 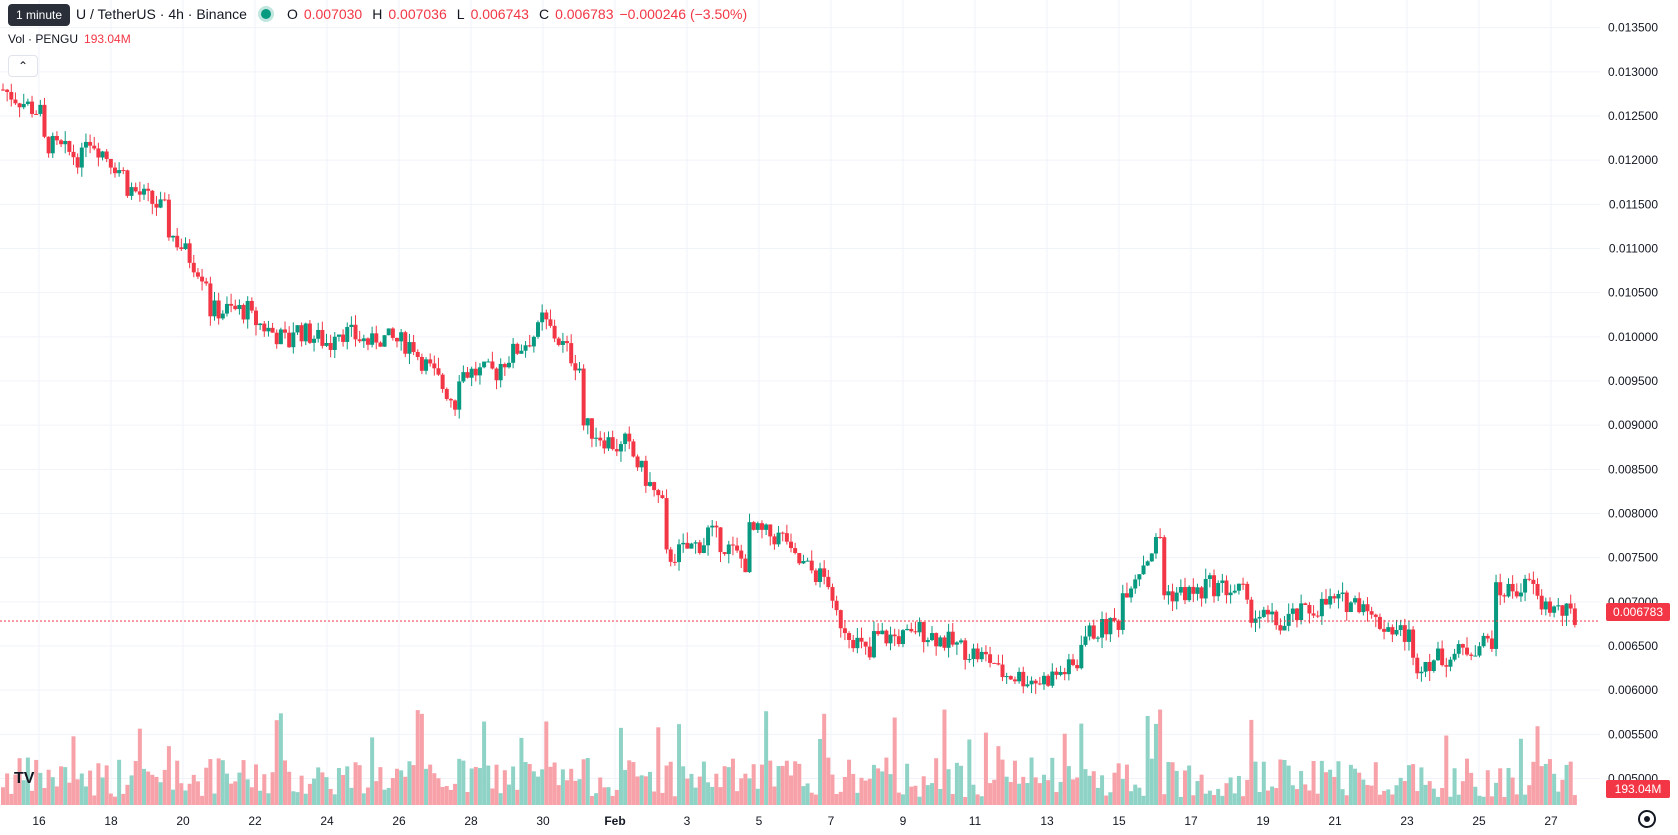 I want to click on time-tick: 24, so click(x=327, y=821).